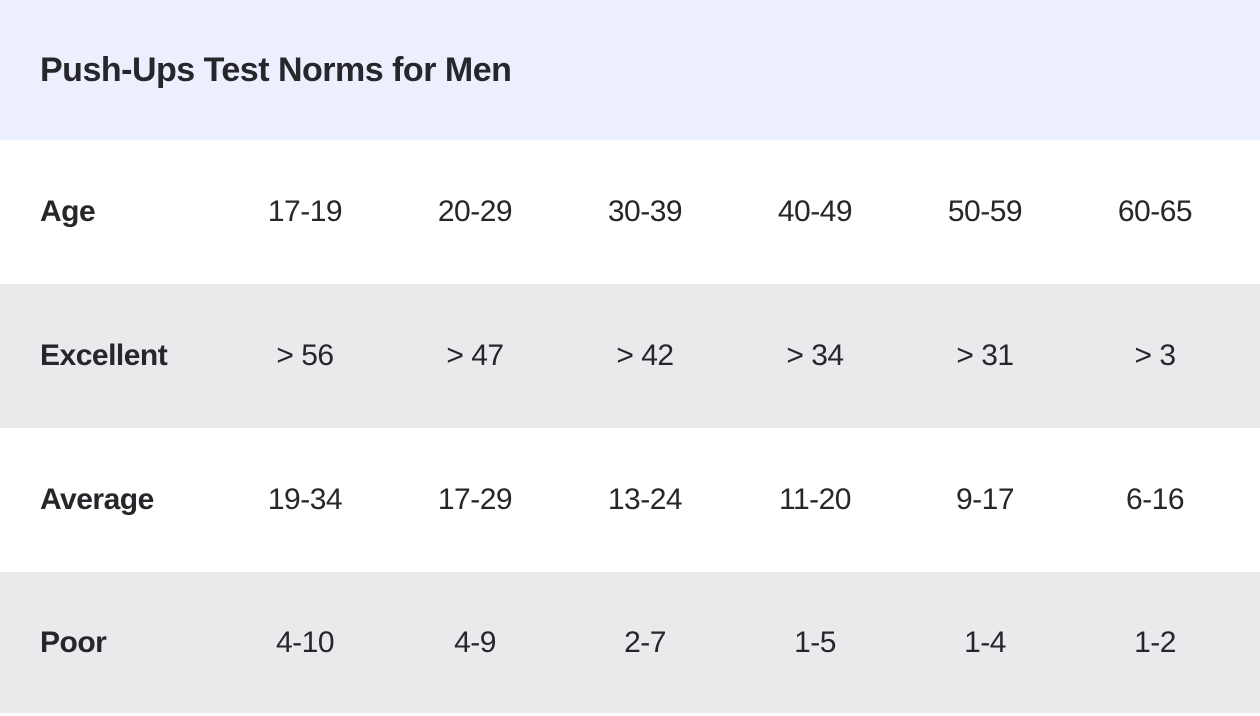 This screenshot has width=1260, height=716. Describe the element at coordinates (68, 211) in the screenshot. I see `row-label-age: Age` at that location.